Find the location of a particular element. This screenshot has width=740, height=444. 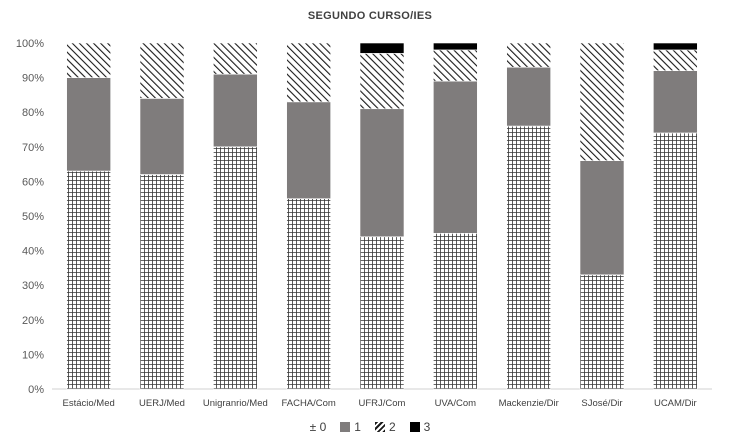

legend-item-1: 1 is located at coordinates (350, 427).